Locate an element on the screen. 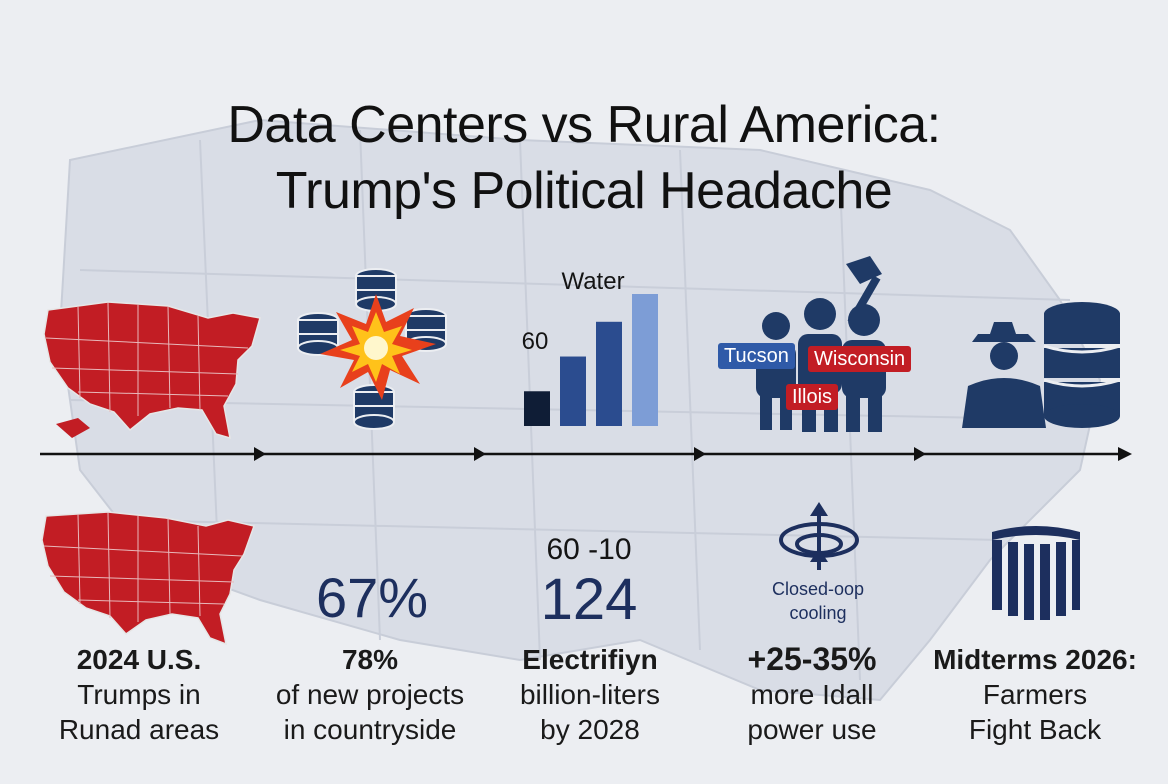  farmer-server-icon is located at coordinates (1041, 365).